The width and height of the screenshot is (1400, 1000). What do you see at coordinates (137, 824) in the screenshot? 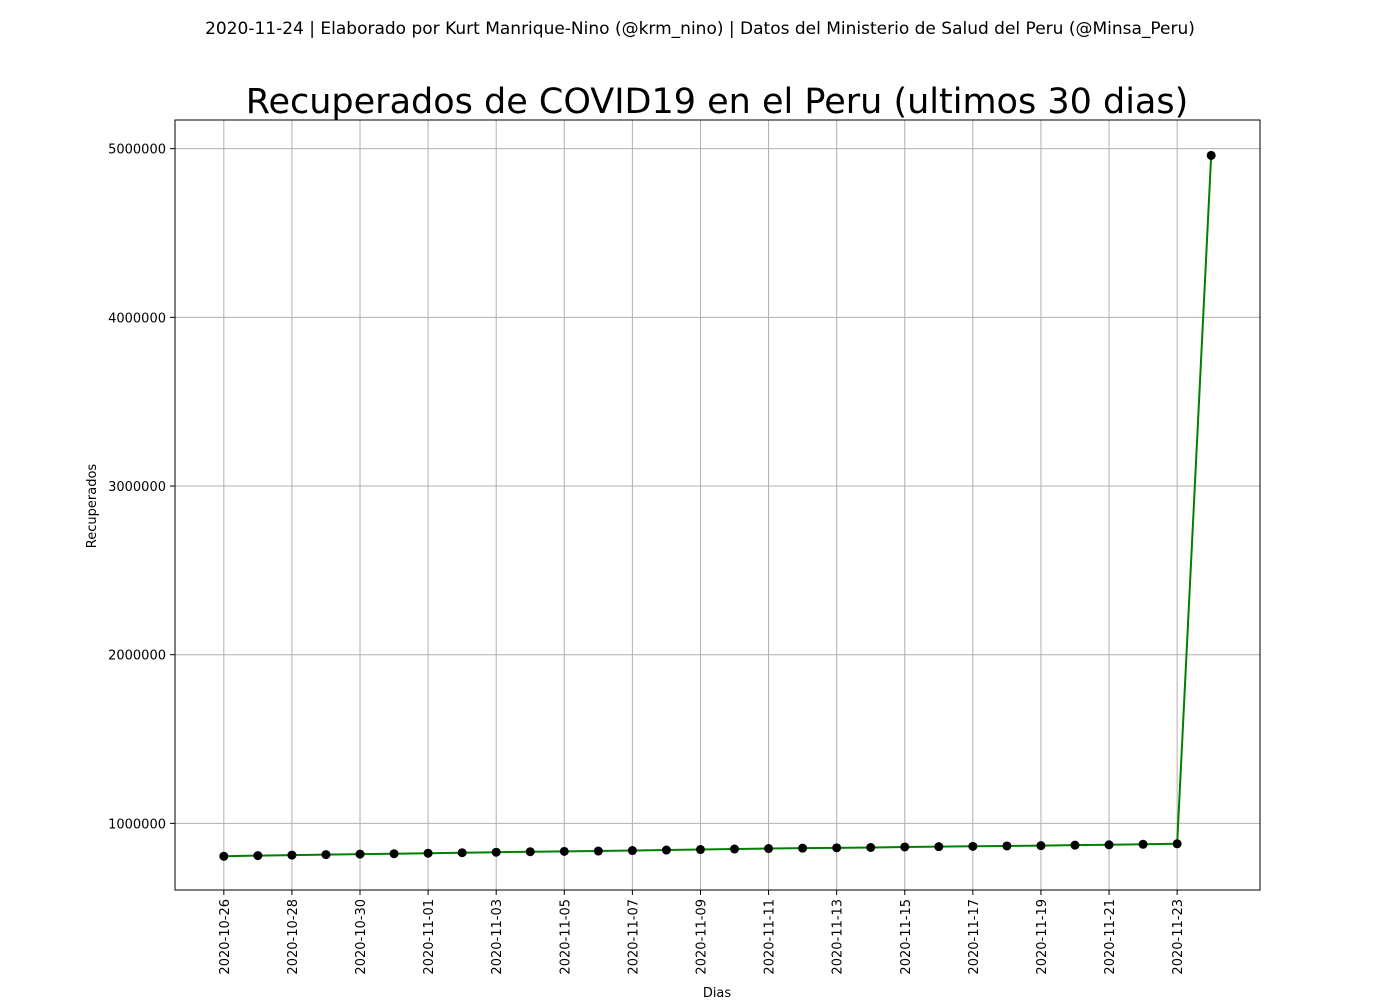
I see `y-tick-label: 1000000` at bounding box center [137, 824].